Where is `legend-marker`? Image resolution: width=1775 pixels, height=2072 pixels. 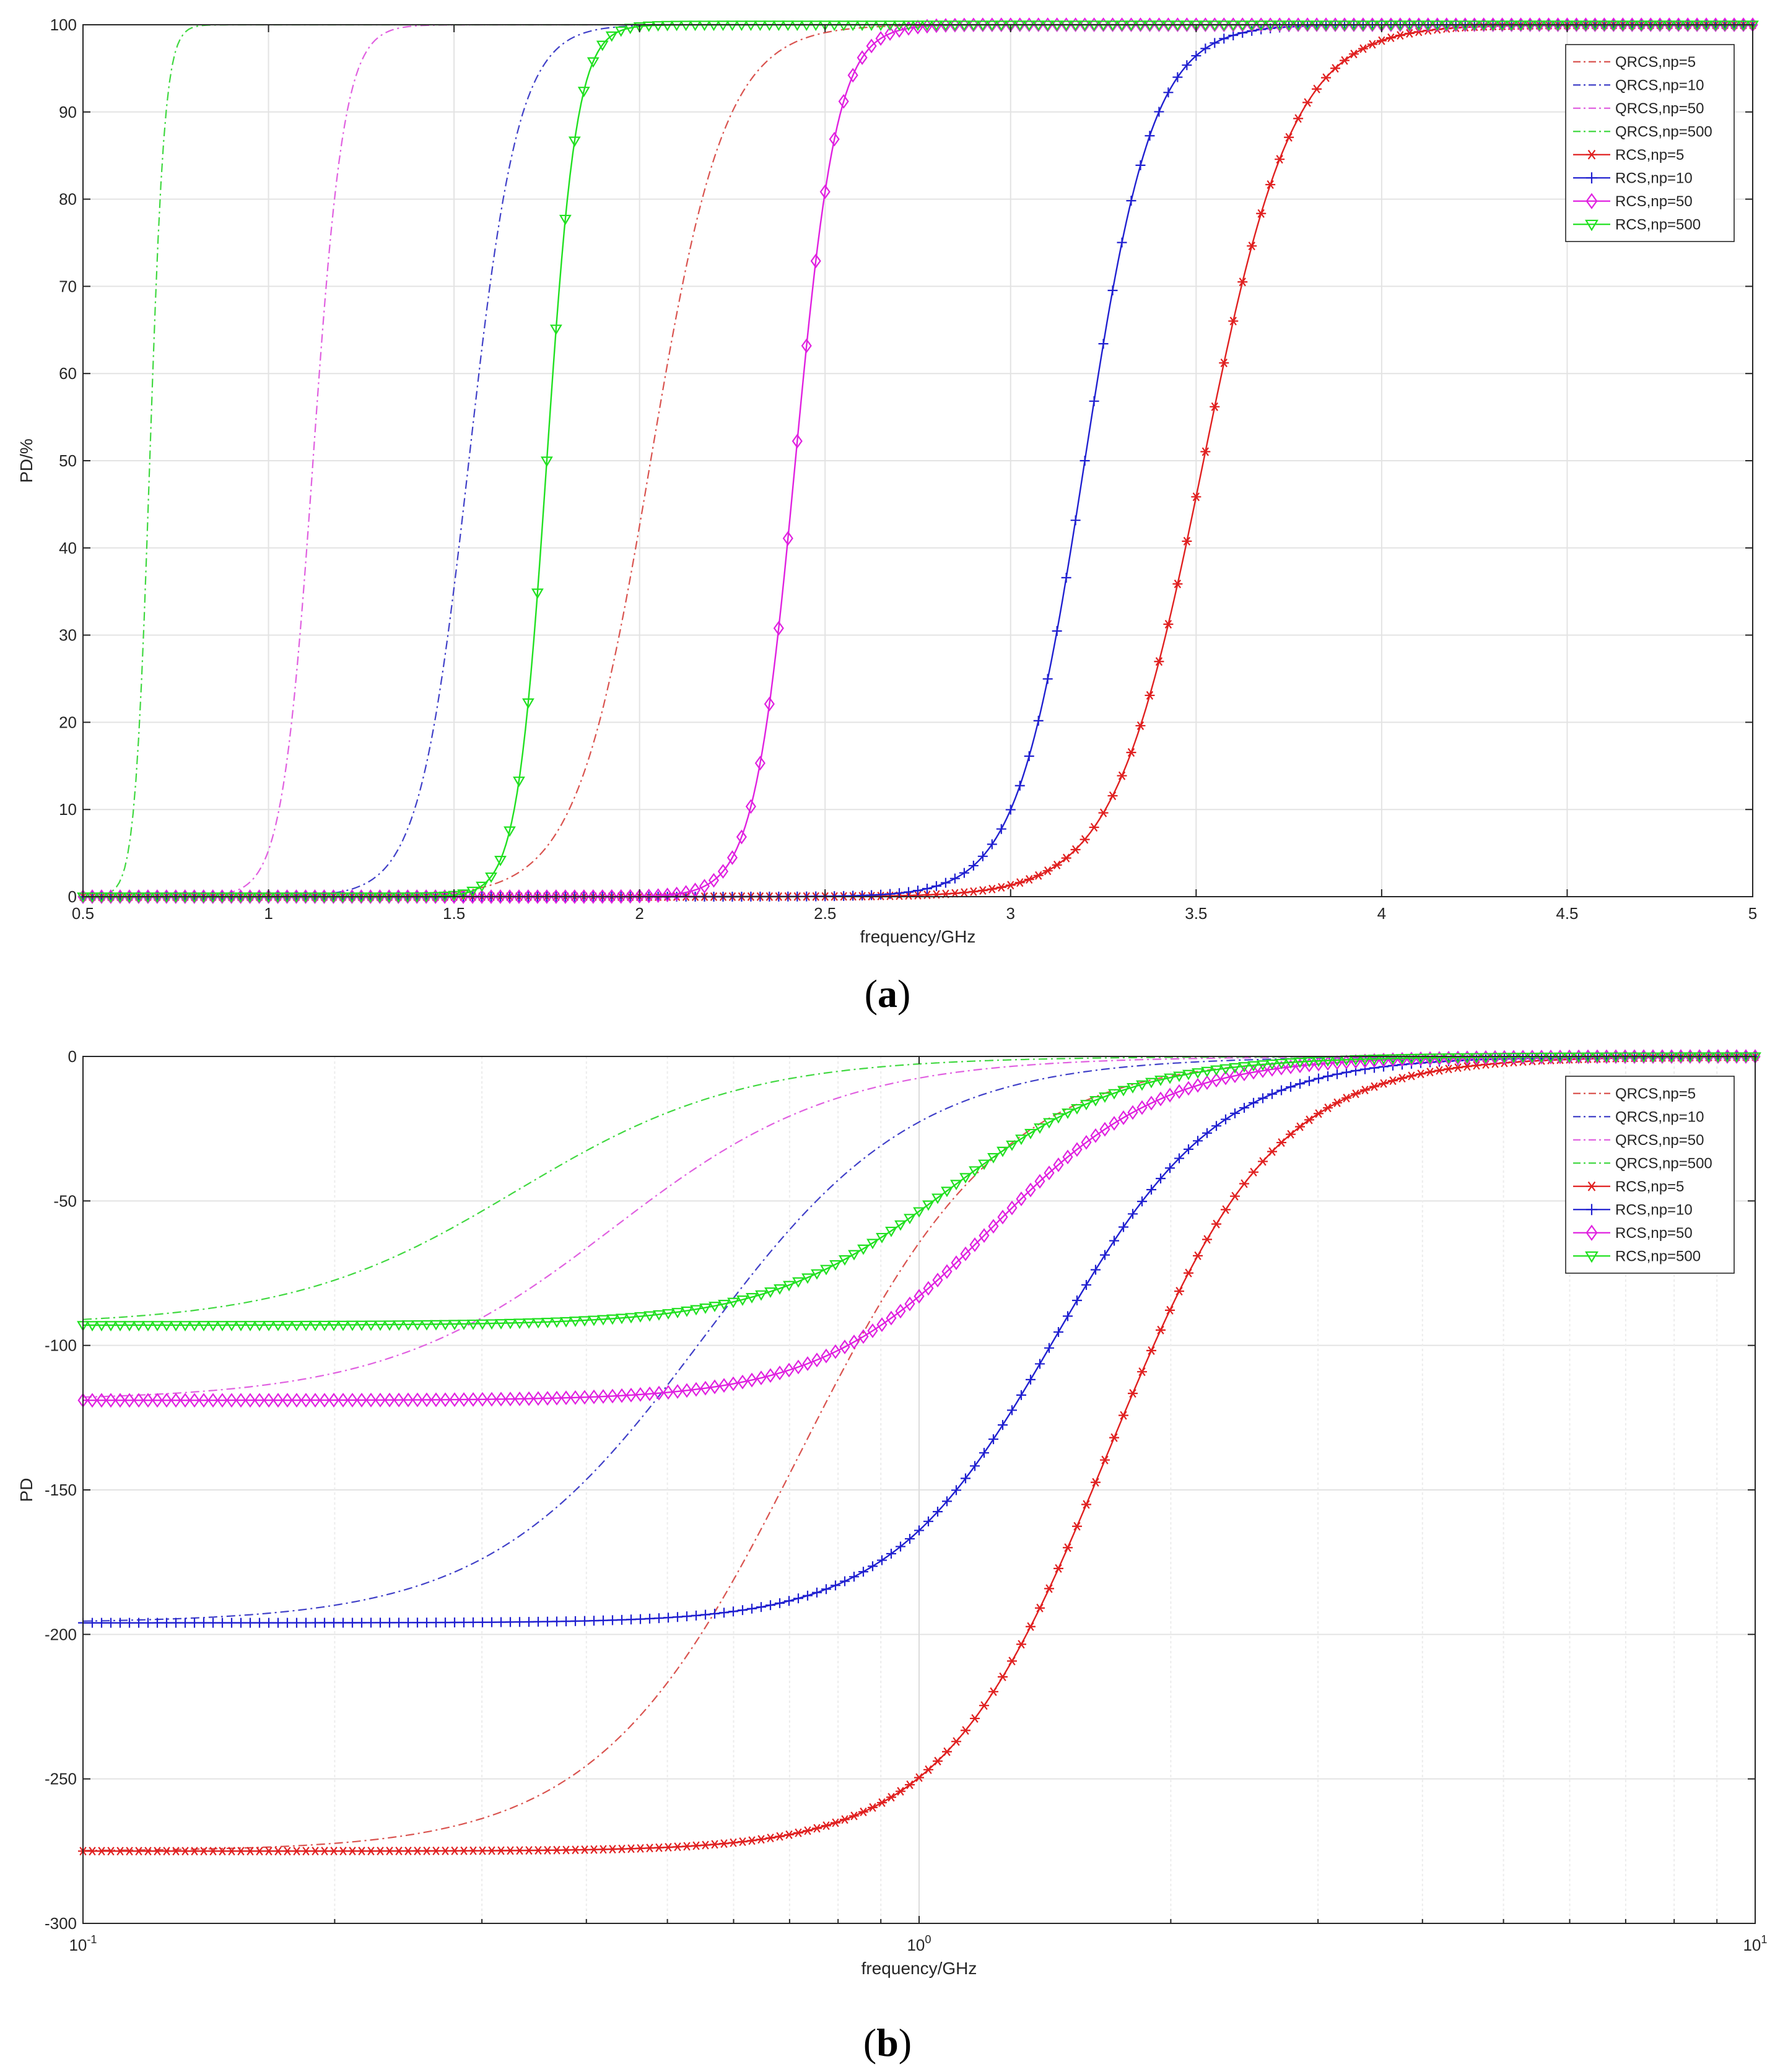 legend-marker is located at coordinates (1591, 1186).